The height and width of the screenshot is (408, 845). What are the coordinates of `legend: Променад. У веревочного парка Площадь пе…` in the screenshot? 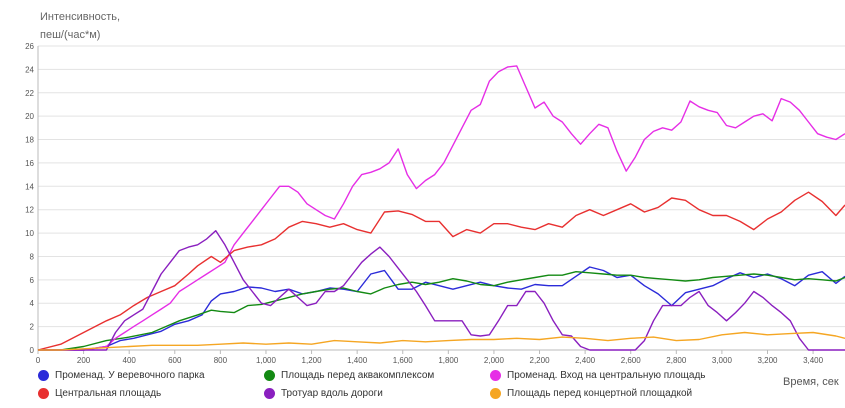 It's located at (422, 386).